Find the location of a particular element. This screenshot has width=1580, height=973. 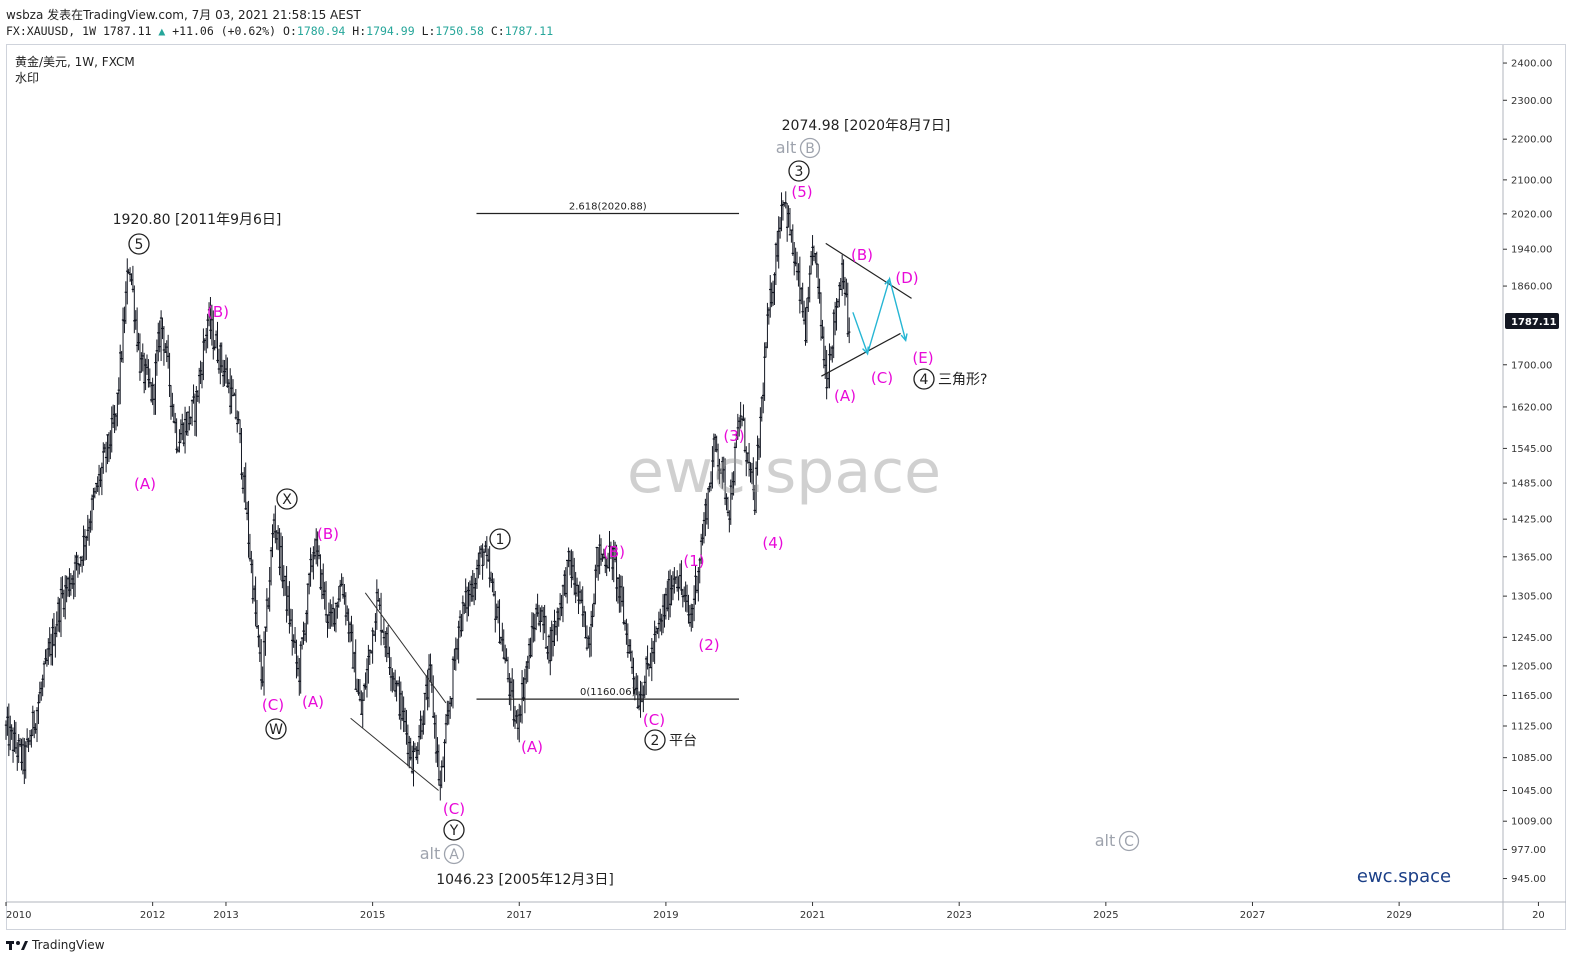

low-value: 1750.58 is located at coordinates (459, 31).